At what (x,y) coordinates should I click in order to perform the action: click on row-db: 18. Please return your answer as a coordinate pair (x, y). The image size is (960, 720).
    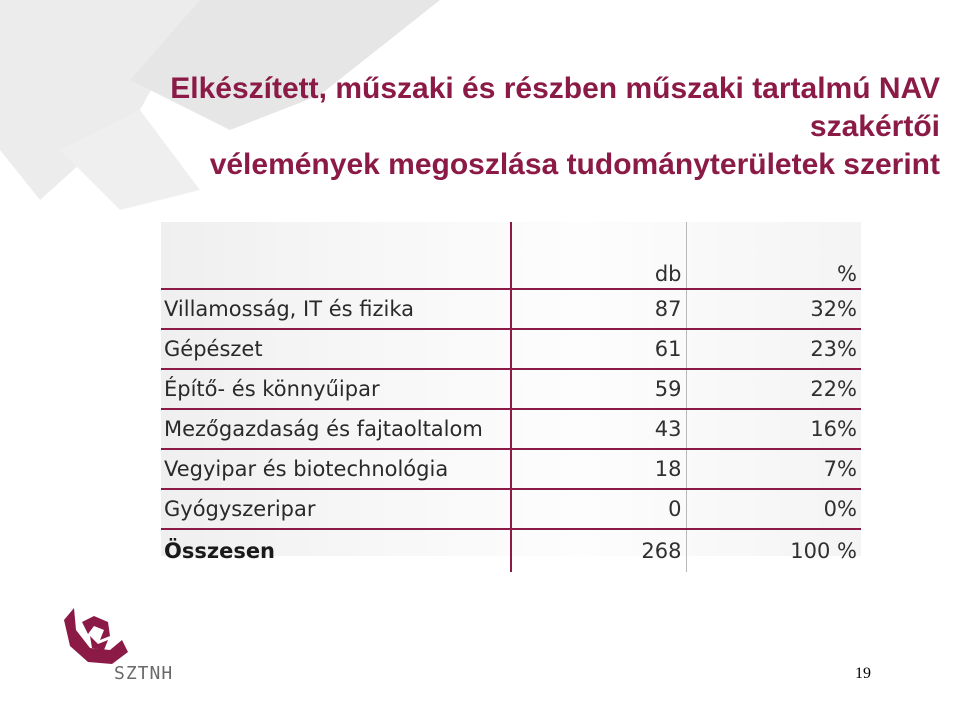
    Looking at the image, I should click on (598, 468).